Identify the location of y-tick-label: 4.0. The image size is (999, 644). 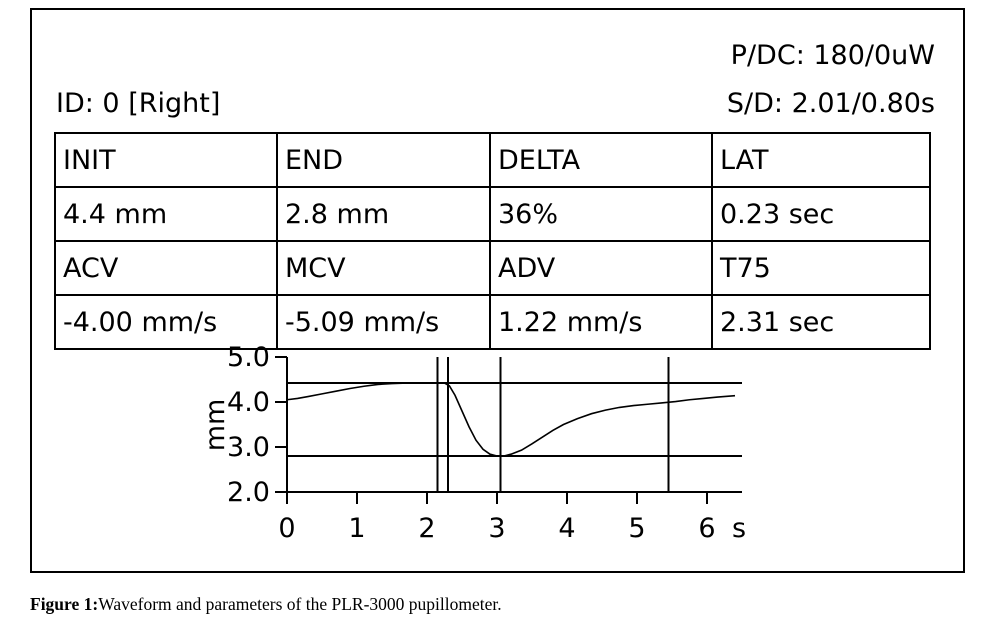
(248, 402).